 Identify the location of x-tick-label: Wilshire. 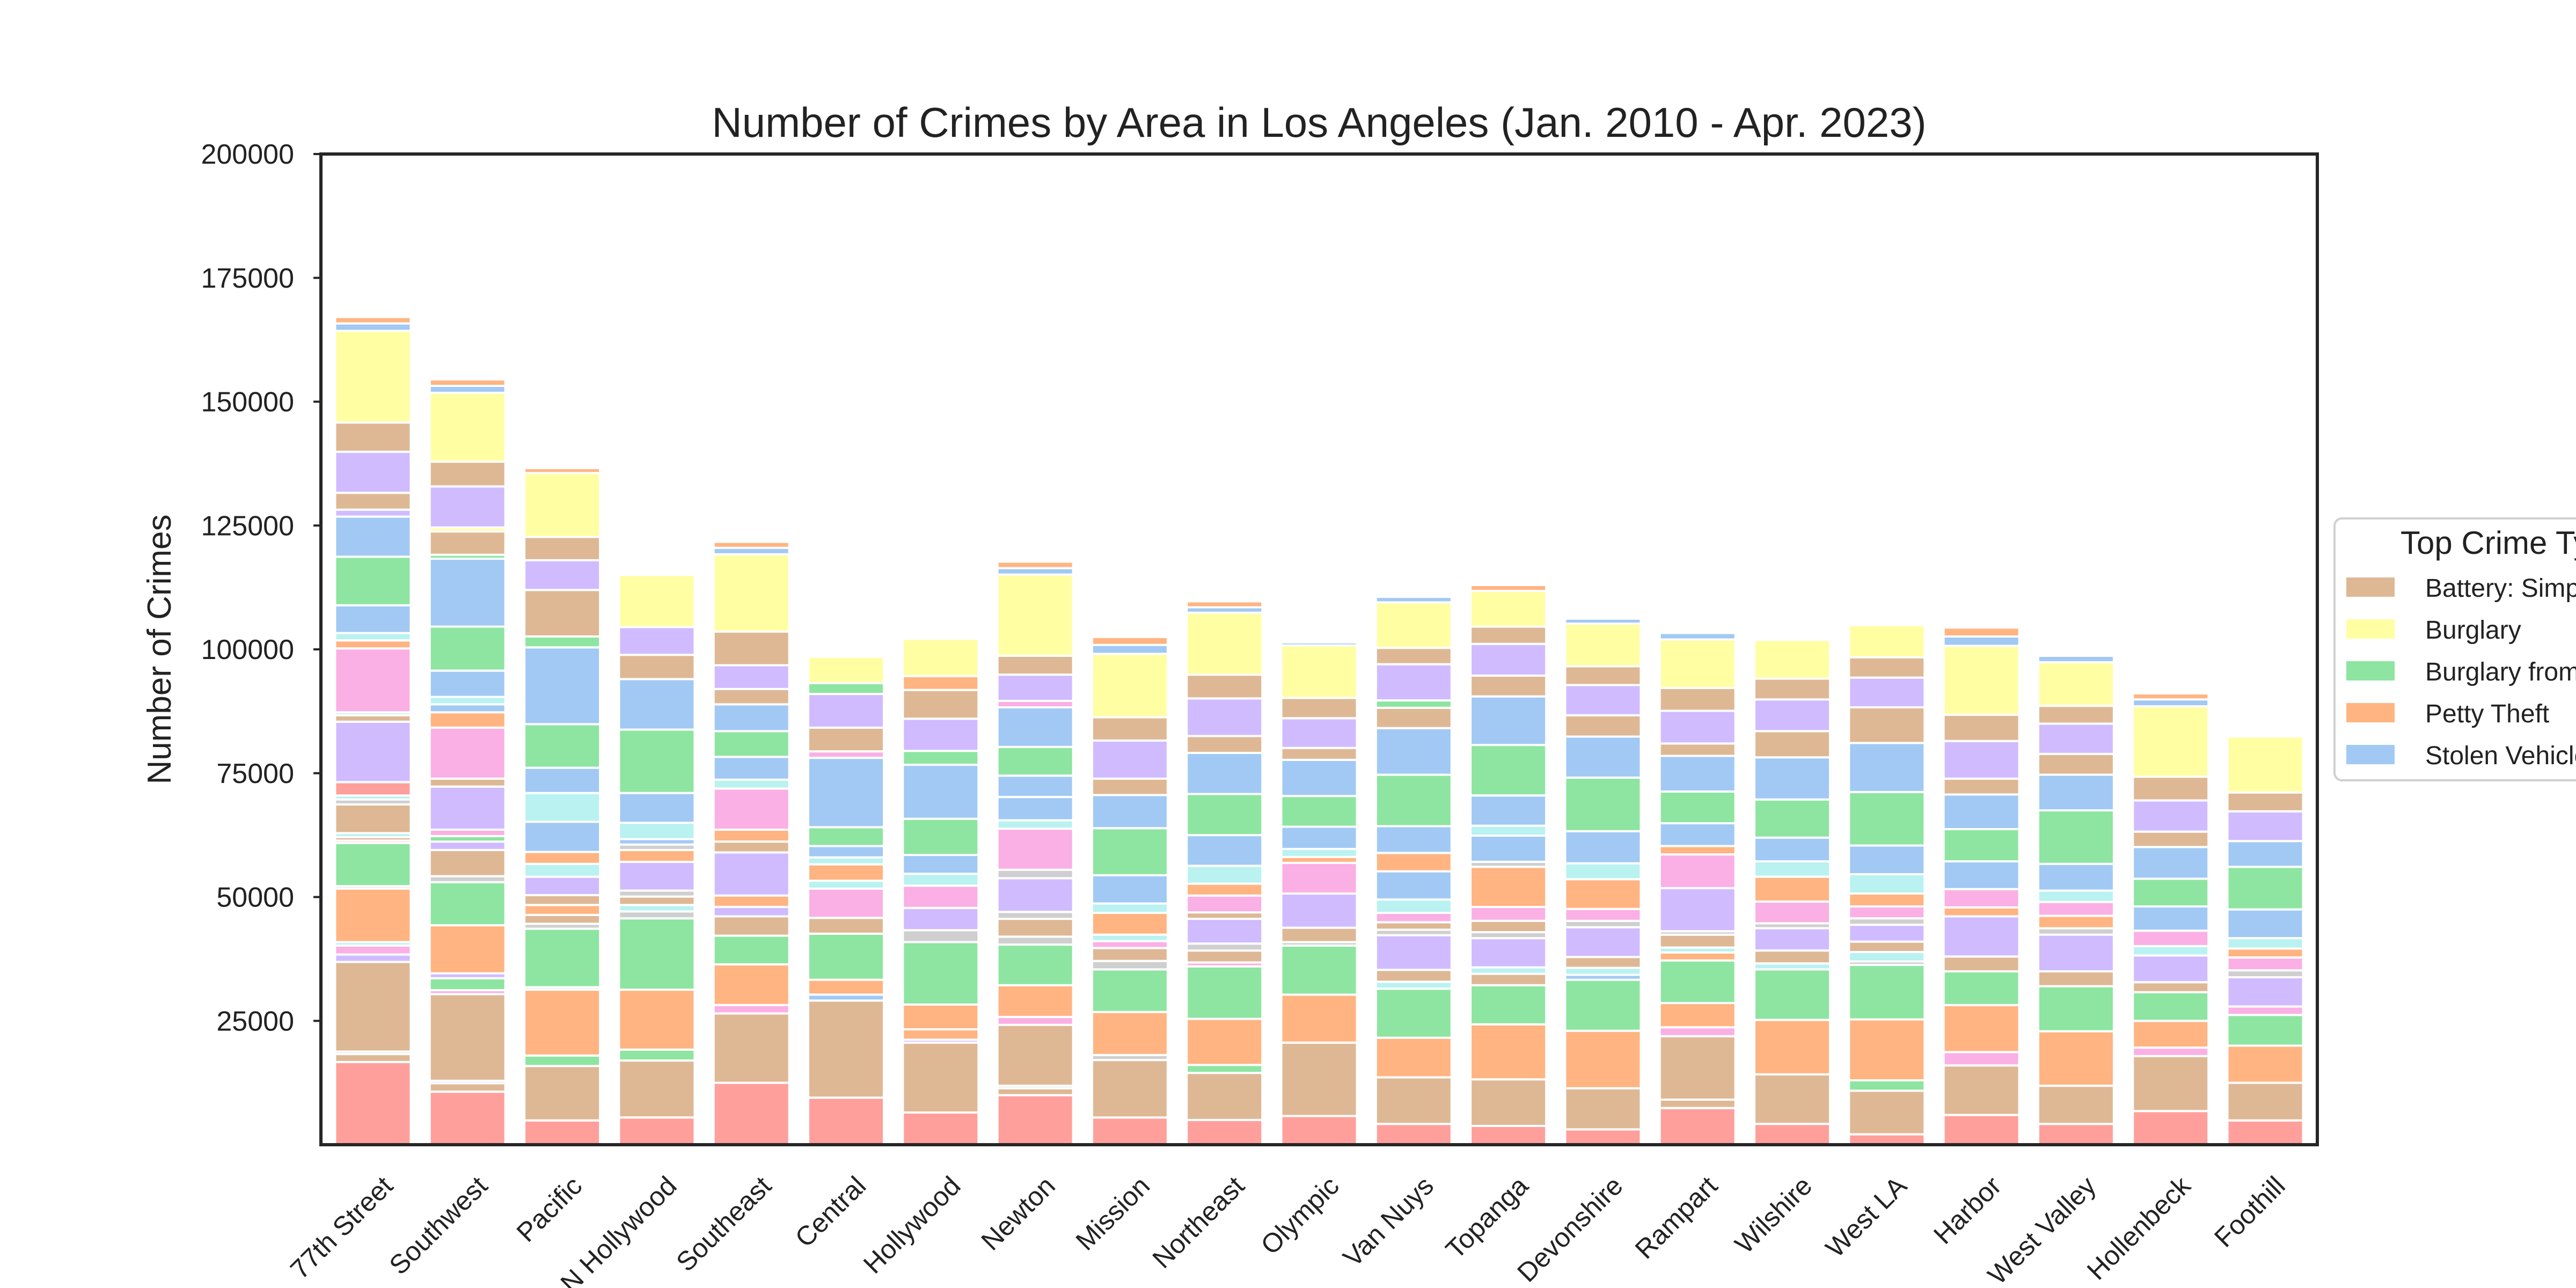
(1773, 1214).